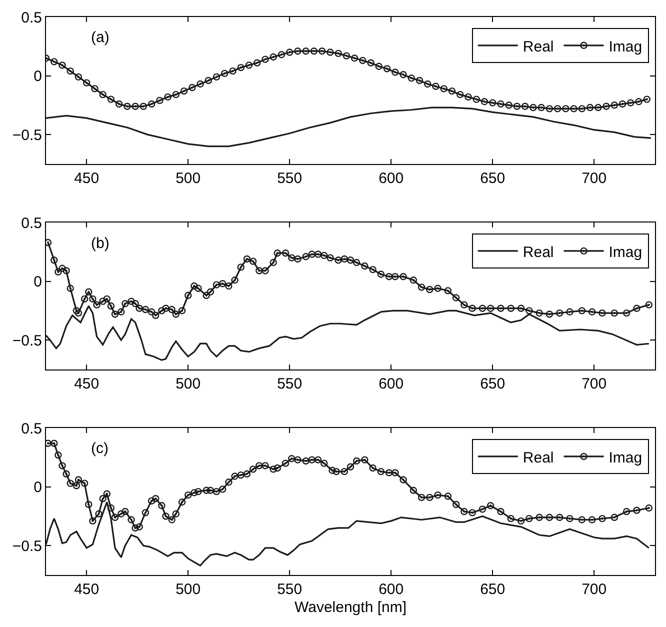 The width and height of the screenshot is (666, 627). What do you see at coordinates (99, 448) in the screenshot?
I see `annotation: (c)` at bounding box center [99, 448].